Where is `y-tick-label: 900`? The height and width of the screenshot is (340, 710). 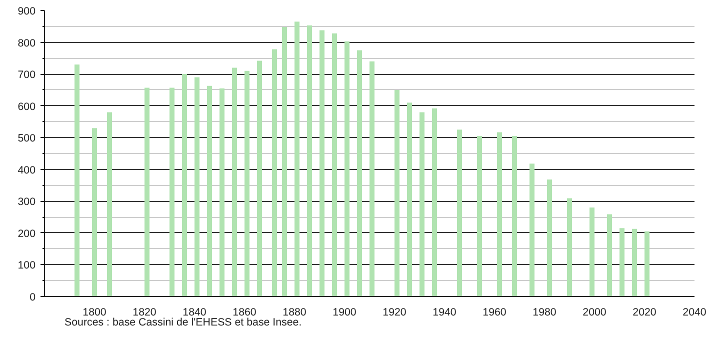
y-tick-label: 900 is located at coordinates (27, 12).